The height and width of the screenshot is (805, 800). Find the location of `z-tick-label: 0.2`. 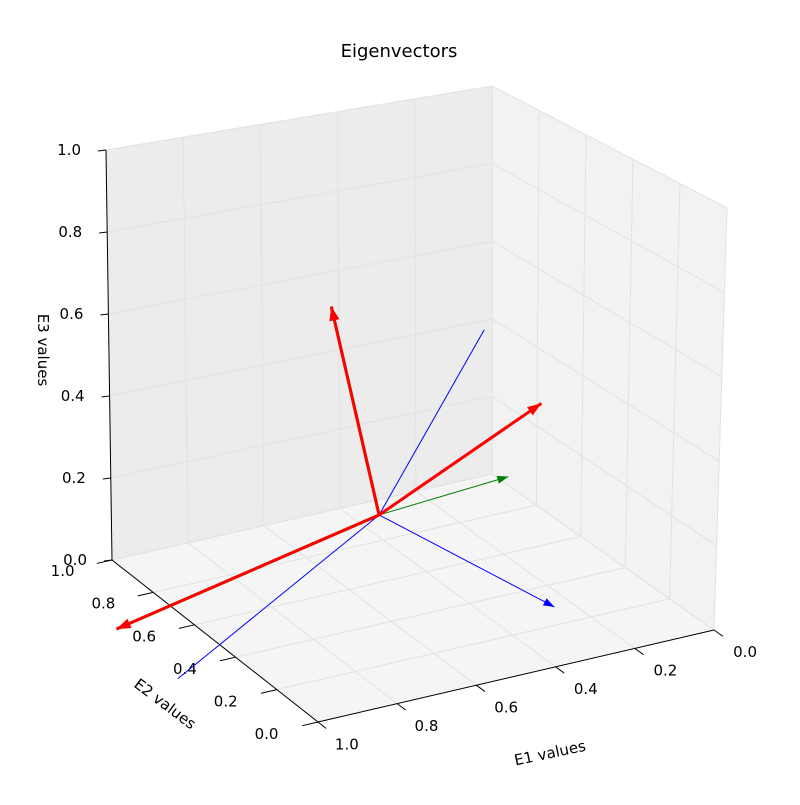

z-tick-label: 0.2 is located at coordinates (74, 478).